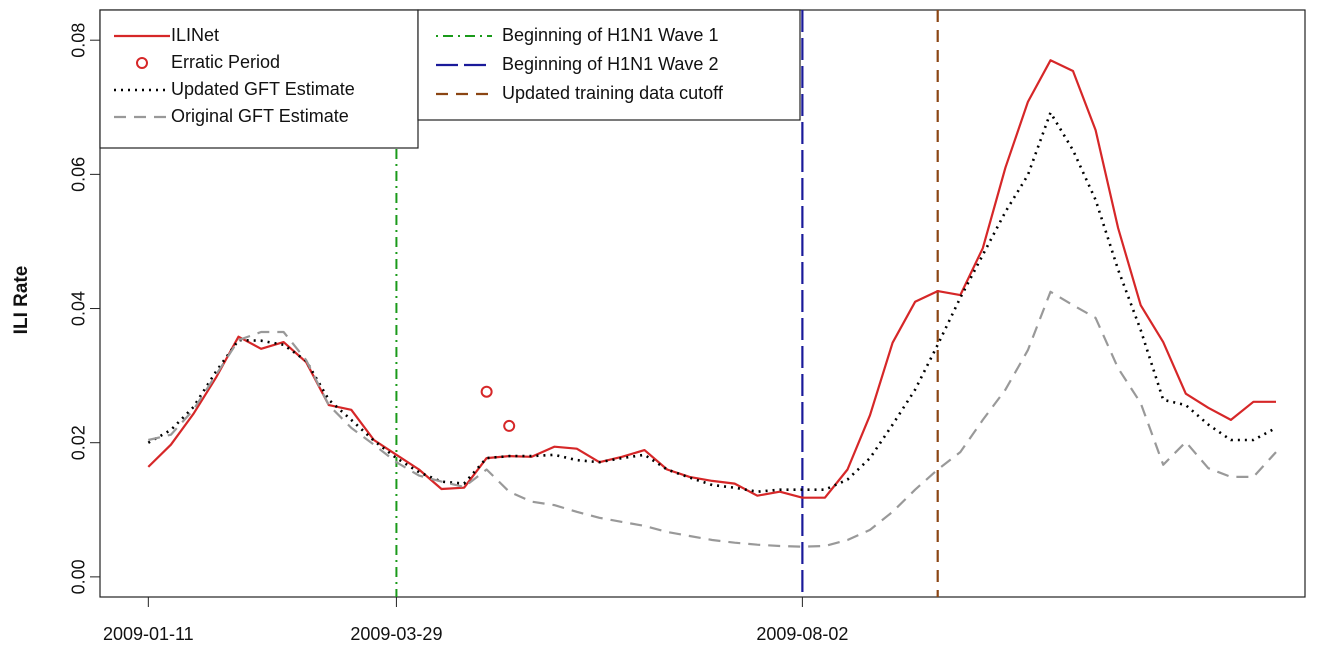 The image size is (1321, 654). What do you see at coordinates (263, 89) in the screenshot?
I see `legend-label: Updated GFT Estimate` at bounding box center [263, 89].